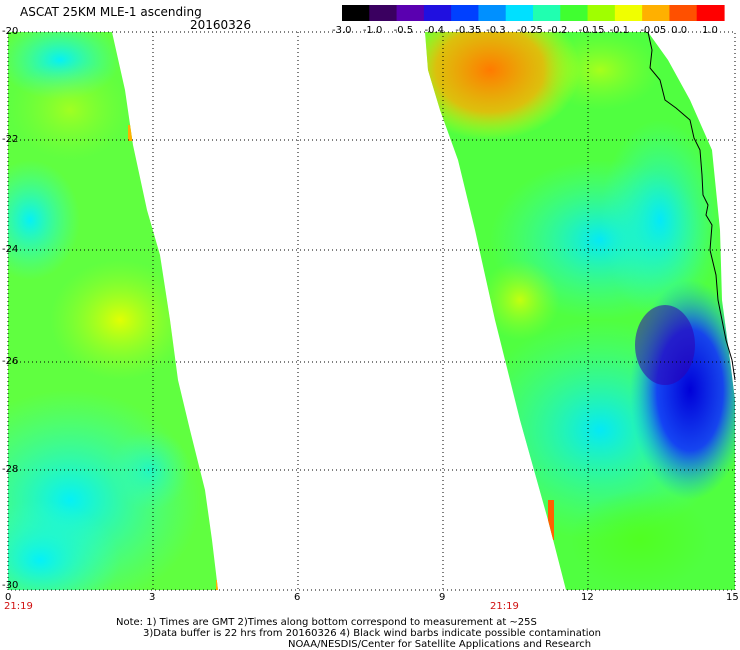 The image size is (740, 650). What do you see at coordinates (434, 30) in the screenshot?
I see `colorbar-tick-label: -0.4` at bounding box center [434, 30].